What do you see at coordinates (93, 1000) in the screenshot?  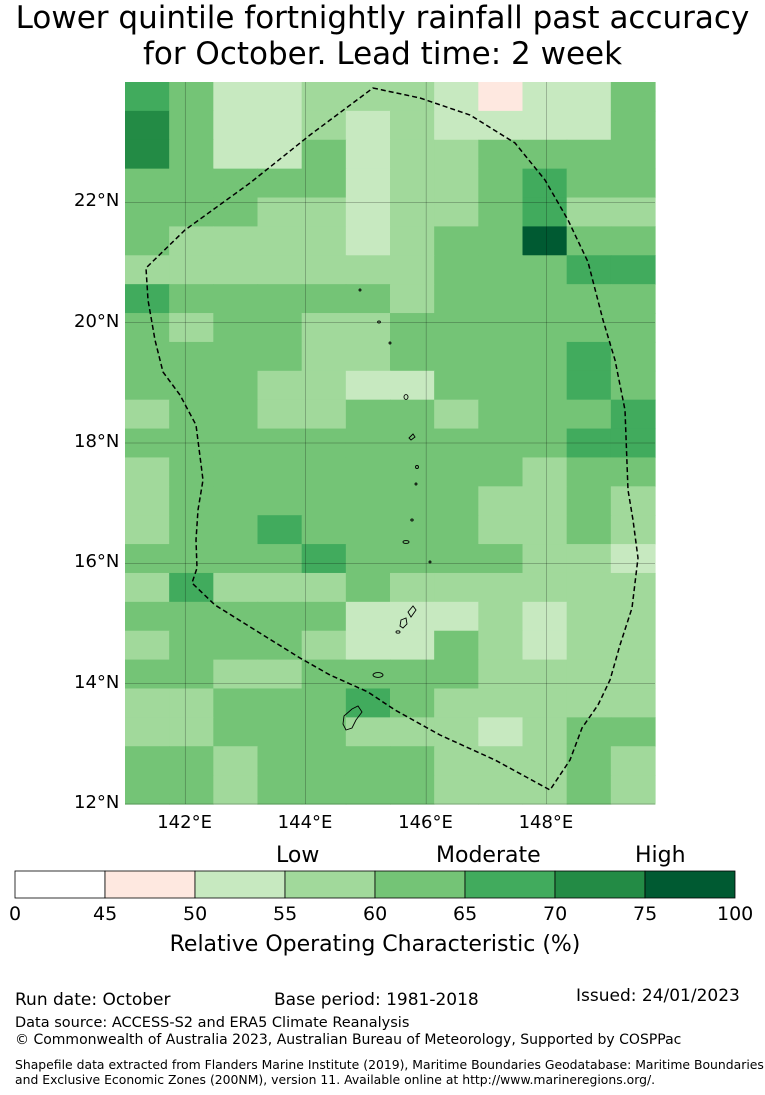 I see `run-date: Run date: October` at bounding box center [93, 1000].